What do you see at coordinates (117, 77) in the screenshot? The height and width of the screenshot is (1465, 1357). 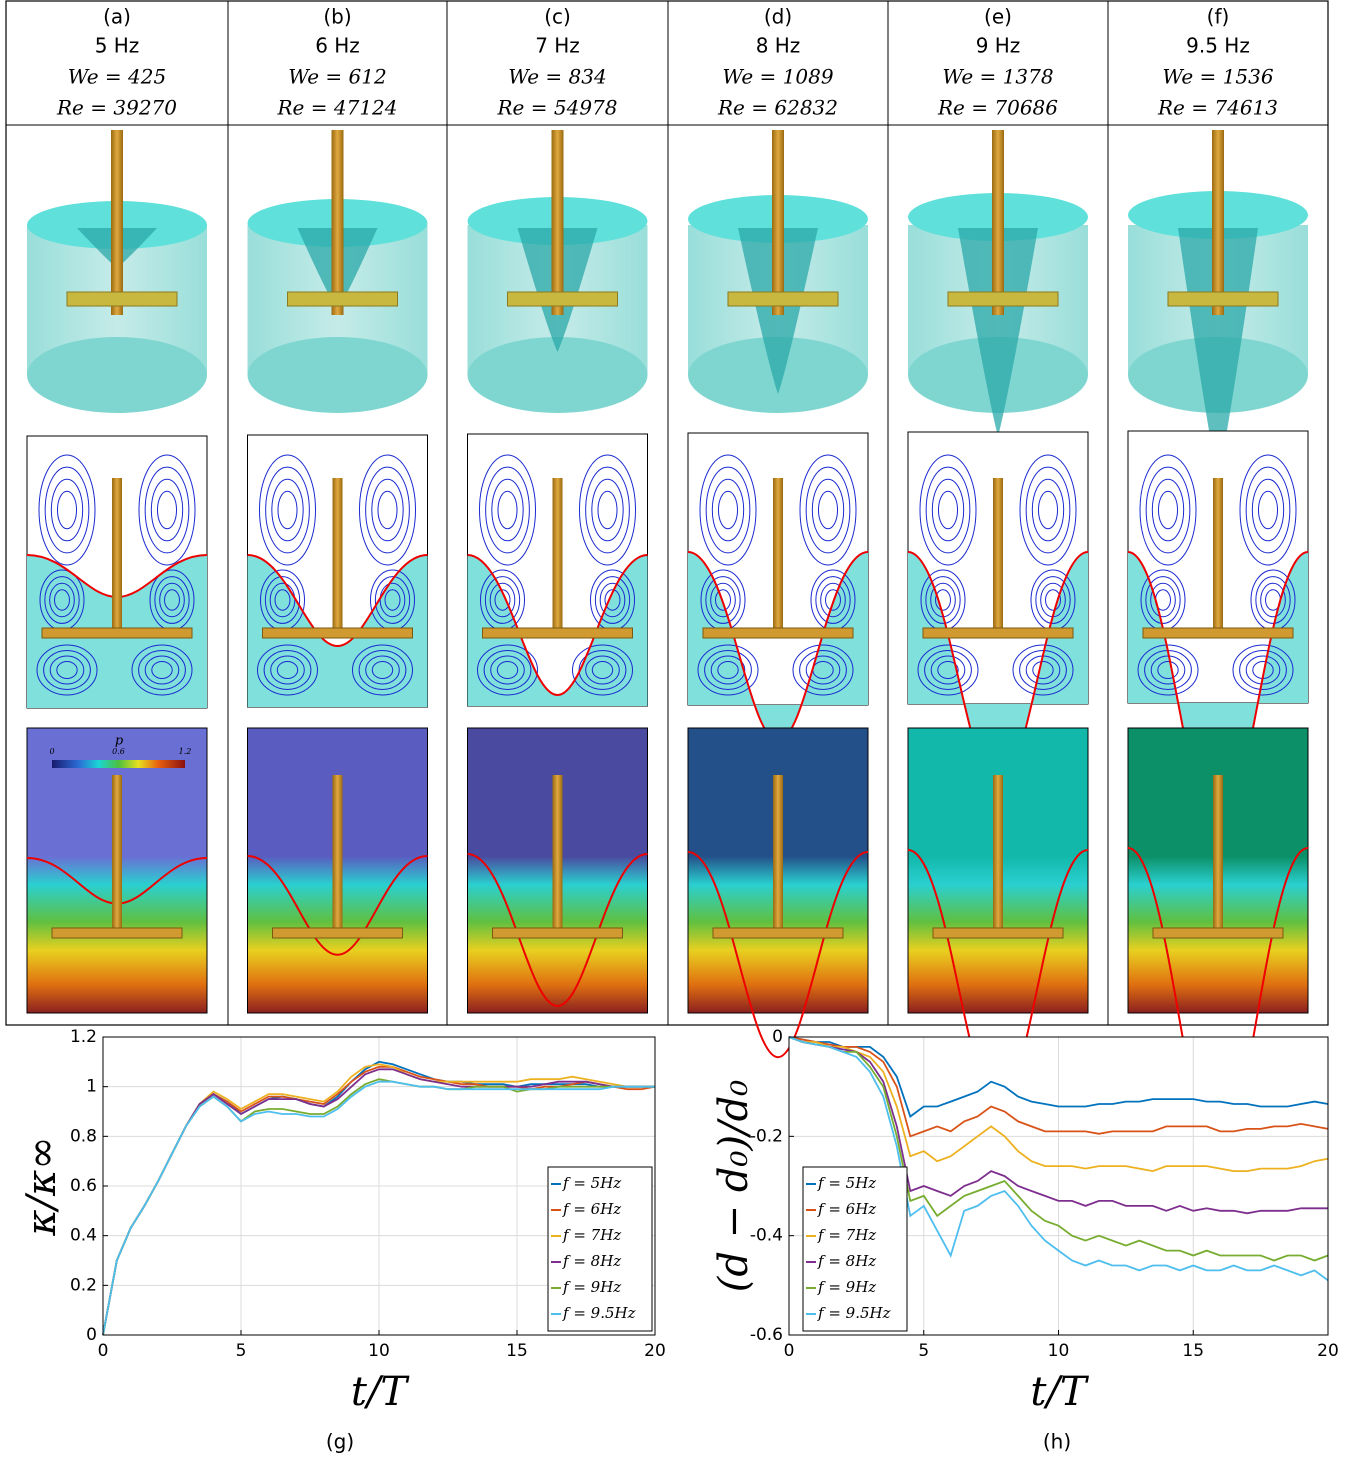 I see `weber-number: We = 425` at bounding box center [117, 77].